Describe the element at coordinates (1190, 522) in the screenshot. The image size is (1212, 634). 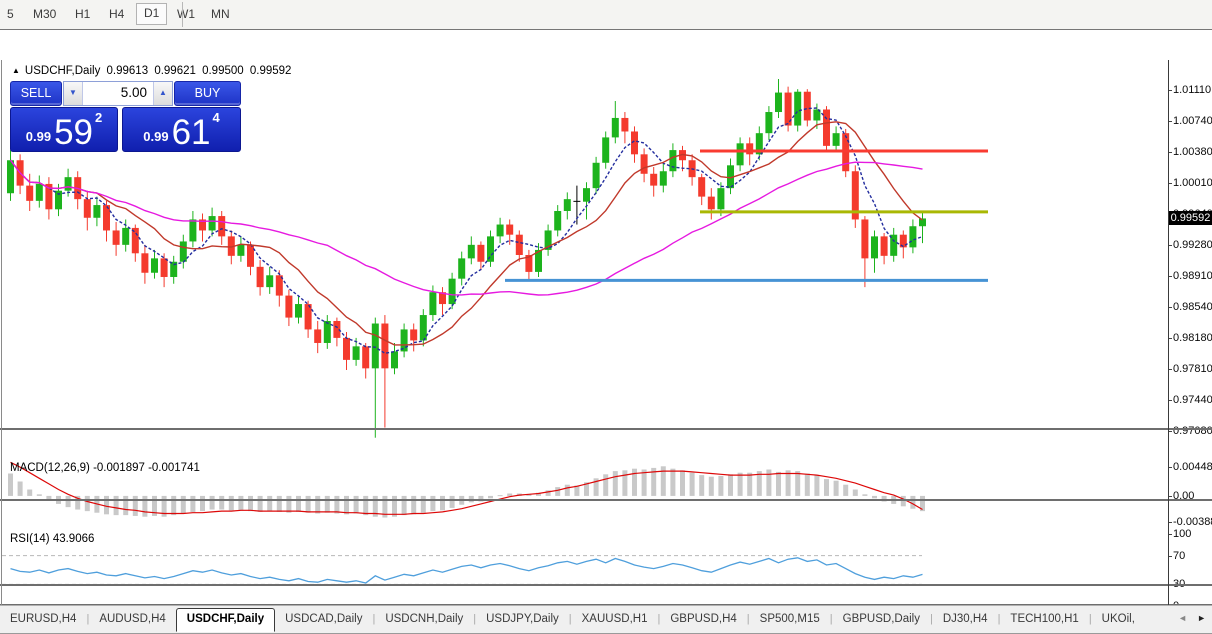
I see `macd-axis-label: -0.003883` at that location.